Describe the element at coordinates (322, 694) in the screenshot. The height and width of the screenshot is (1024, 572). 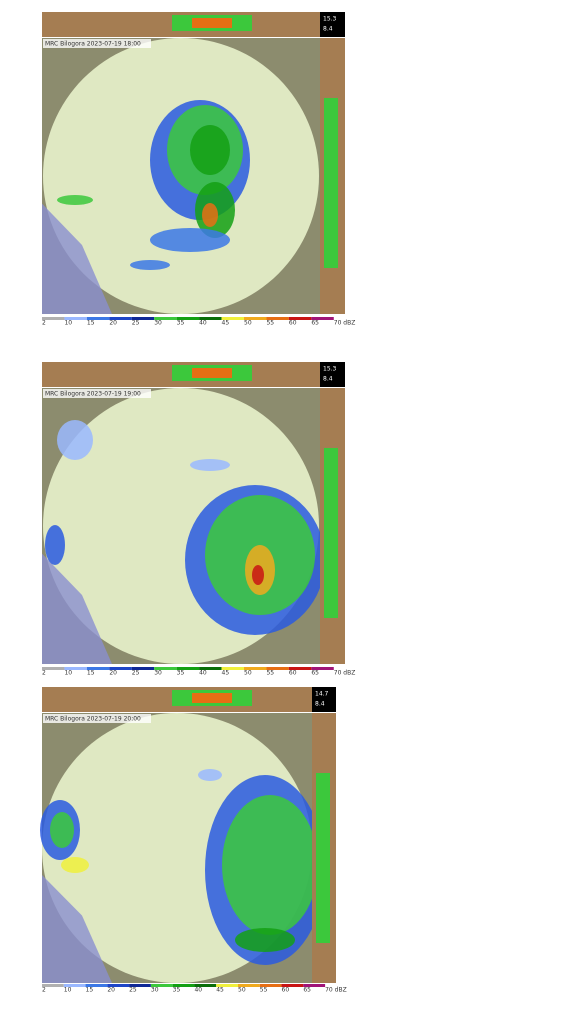
I see `side-label: 14.7` at that location.